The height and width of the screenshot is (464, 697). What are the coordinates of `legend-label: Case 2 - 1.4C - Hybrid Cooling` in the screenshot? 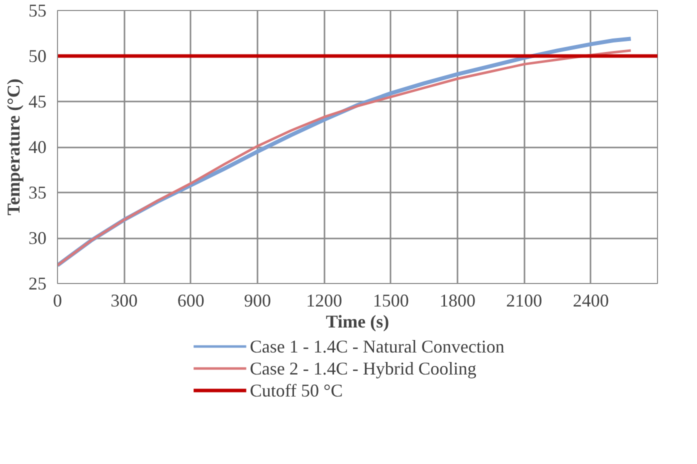 It's located at (363, 368).